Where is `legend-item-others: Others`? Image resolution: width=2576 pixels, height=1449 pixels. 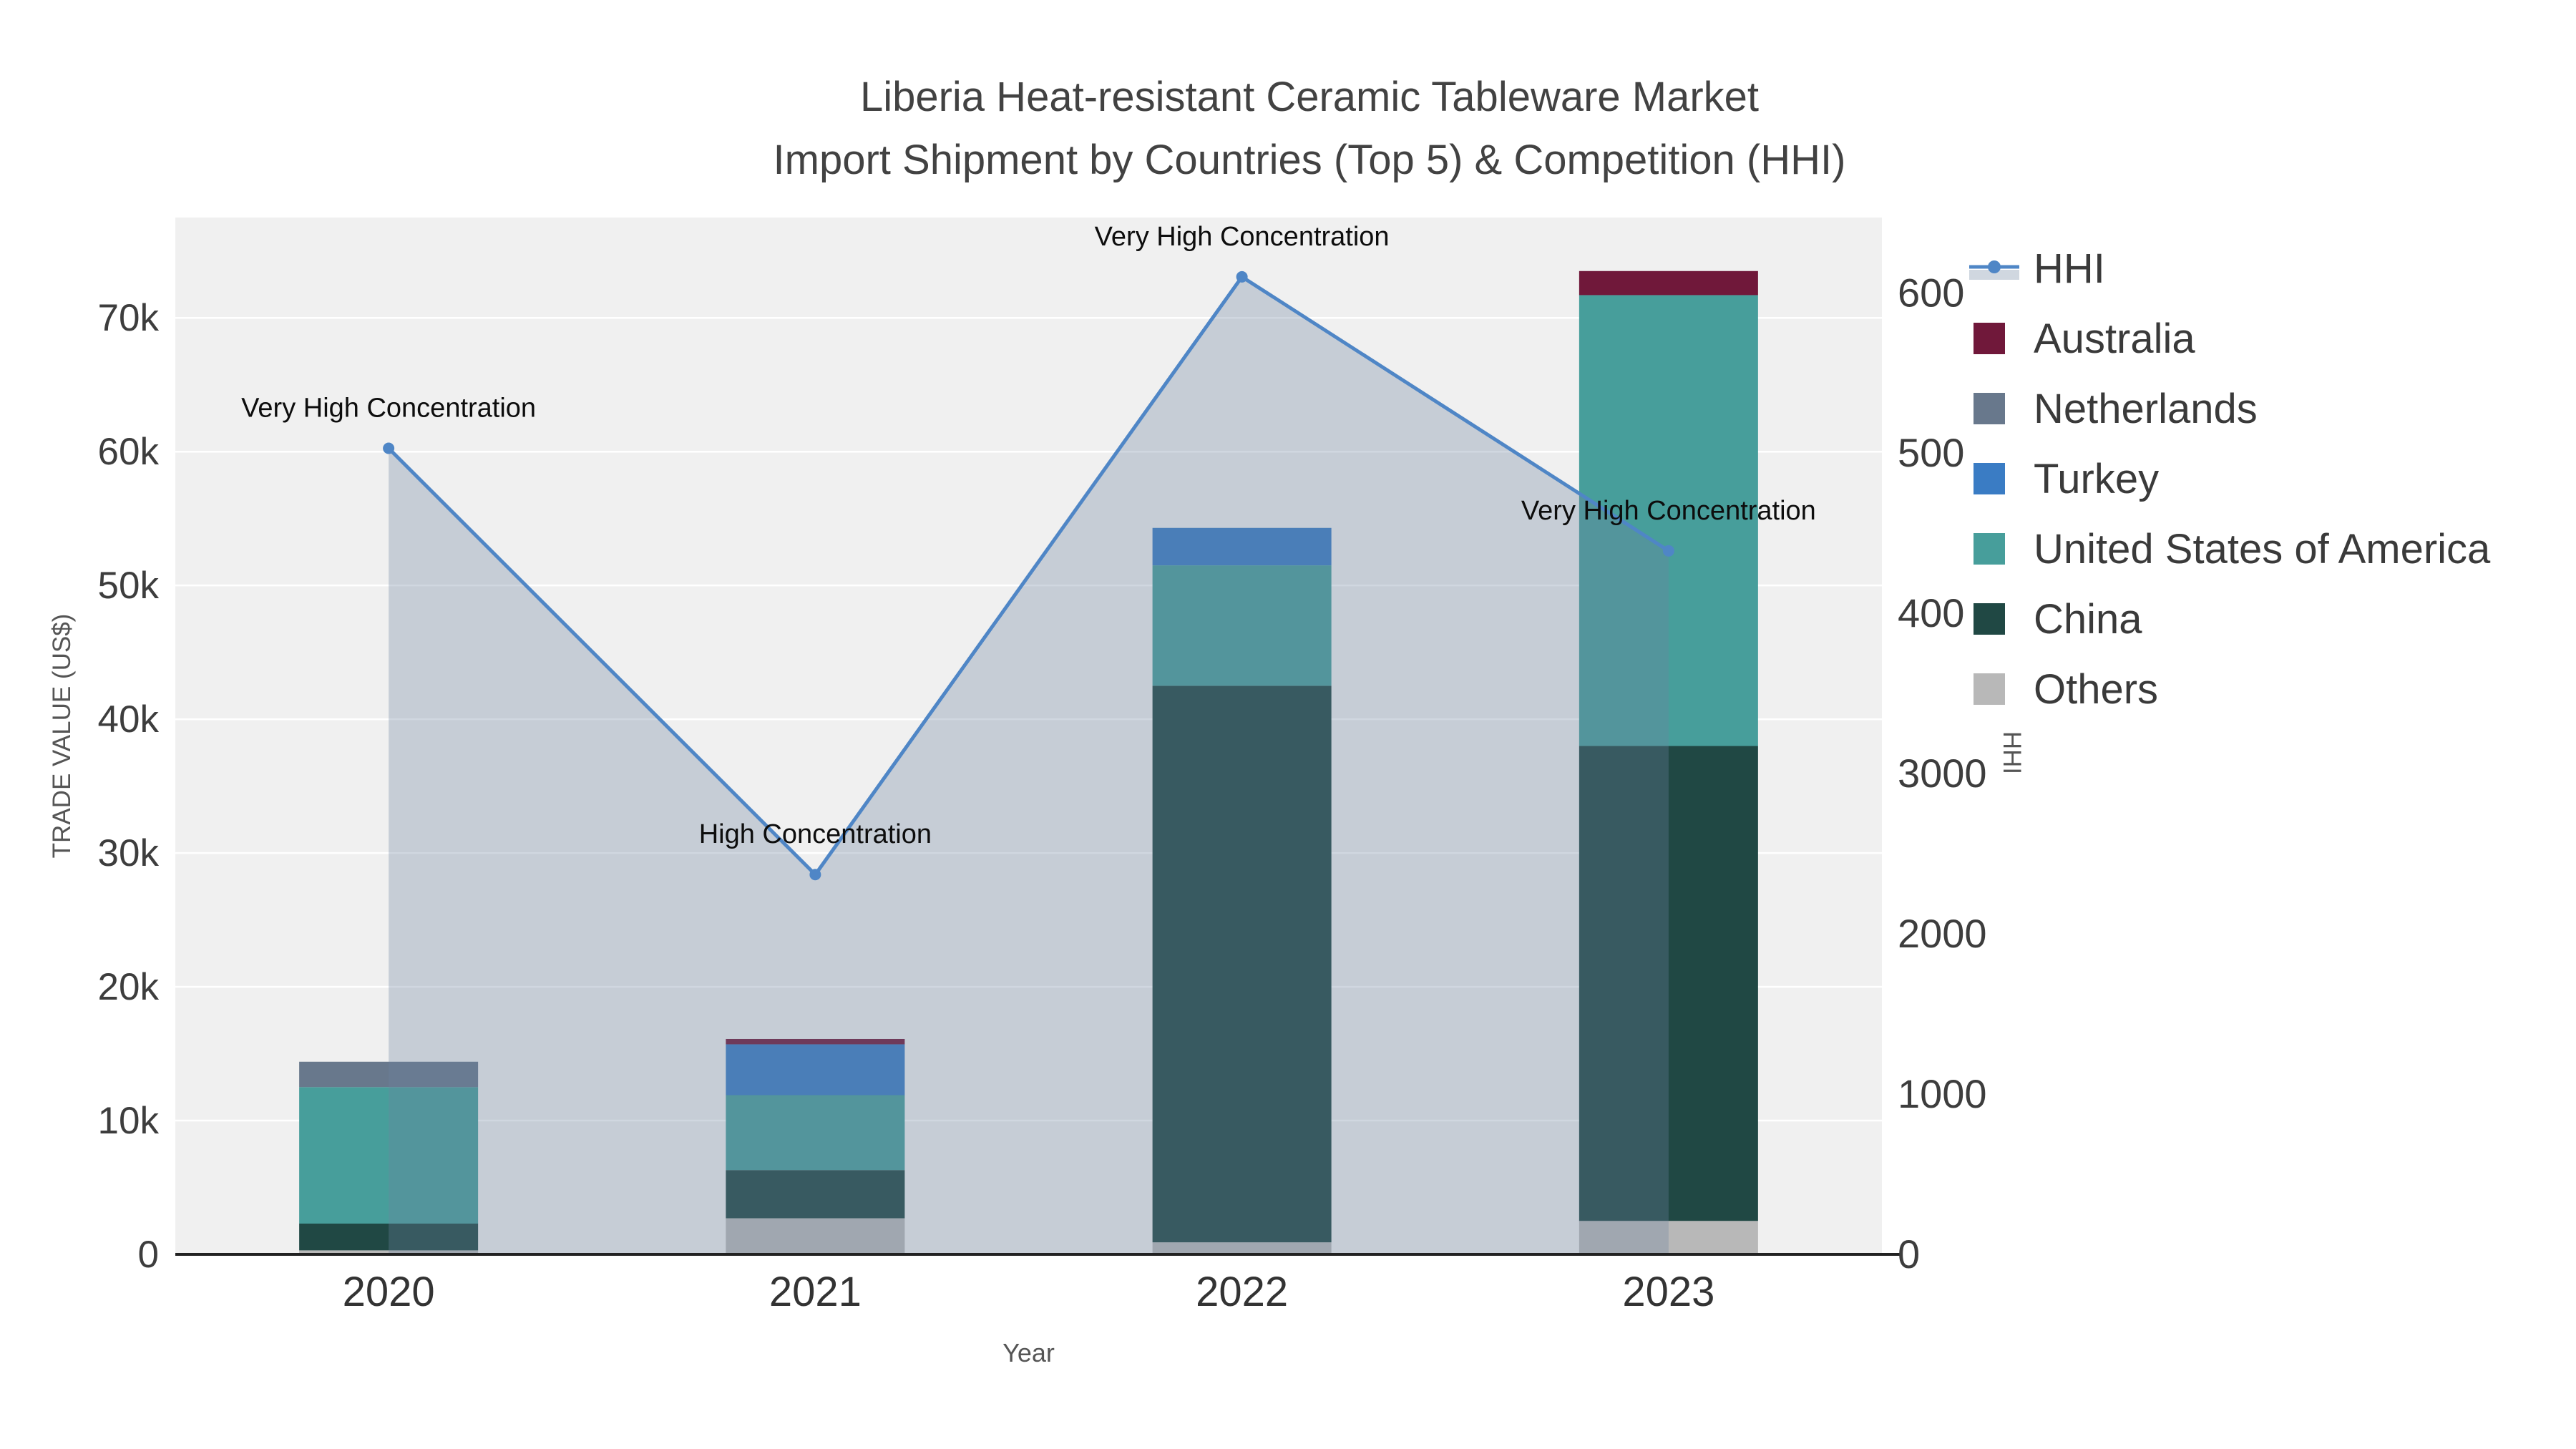 legend-item-others: Others is located at coordinates (2228, 689).